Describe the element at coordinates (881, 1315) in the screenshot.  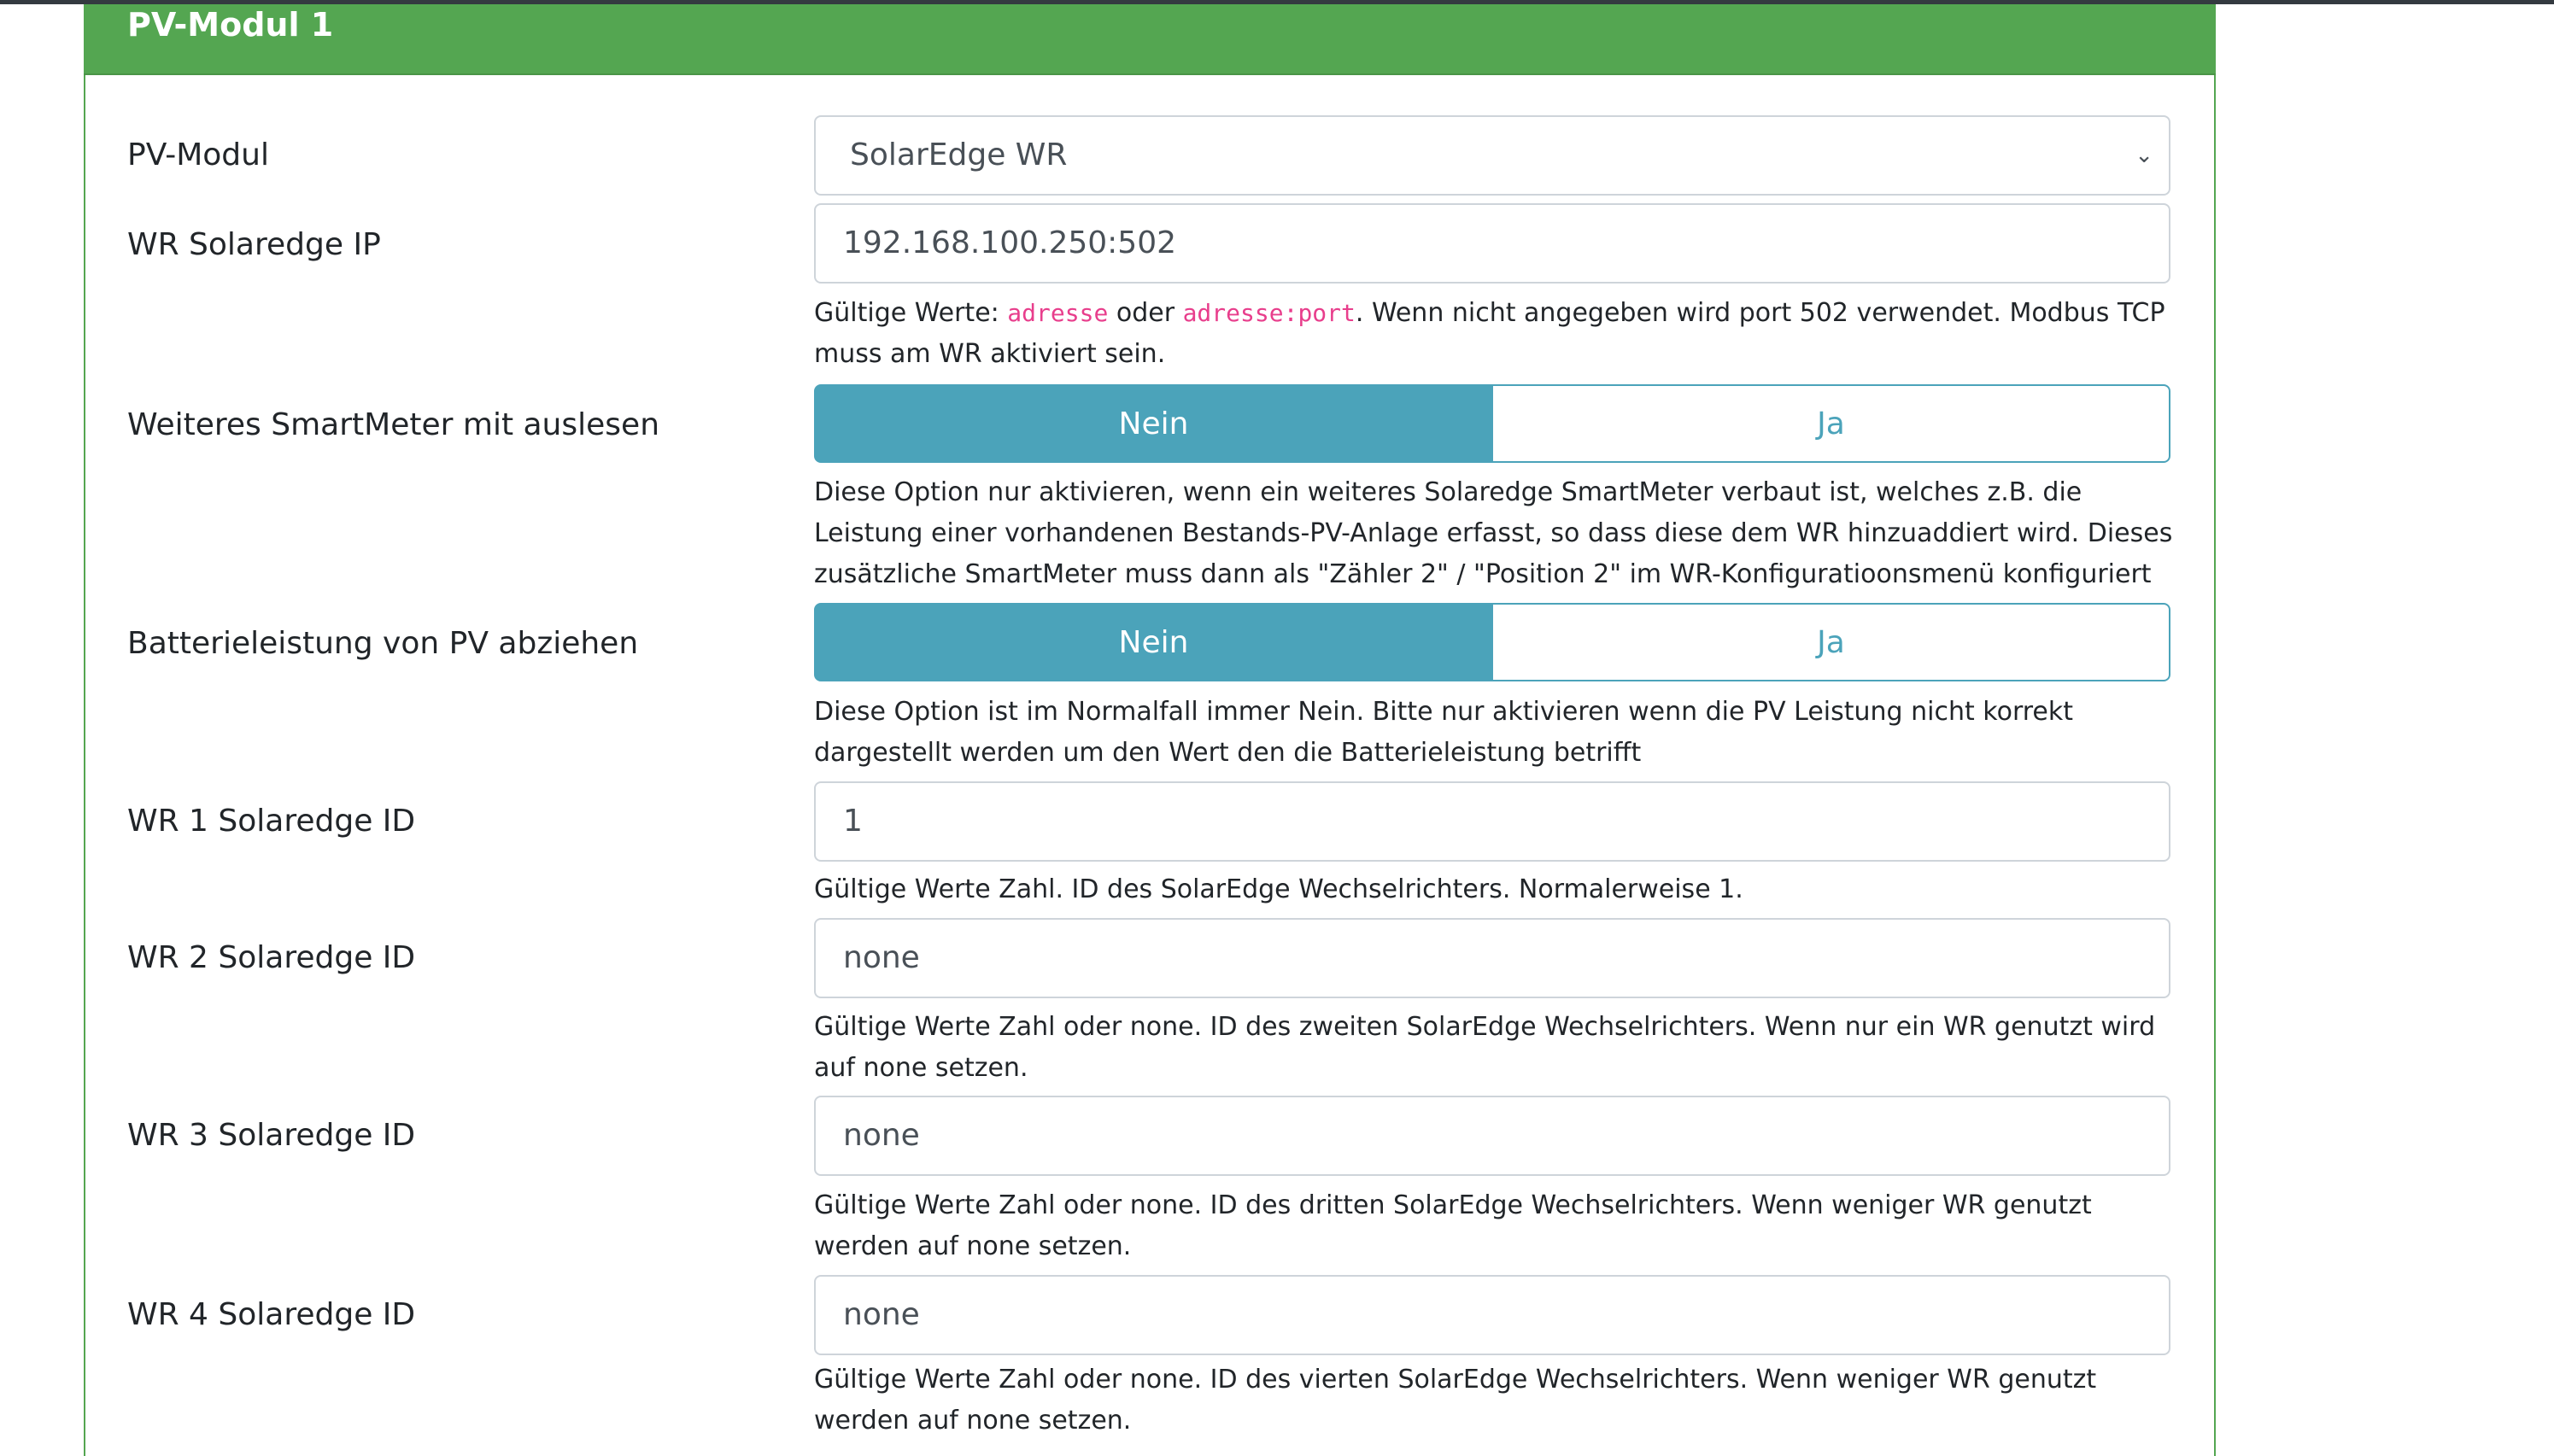
I see `wr4-value: none` at that location.